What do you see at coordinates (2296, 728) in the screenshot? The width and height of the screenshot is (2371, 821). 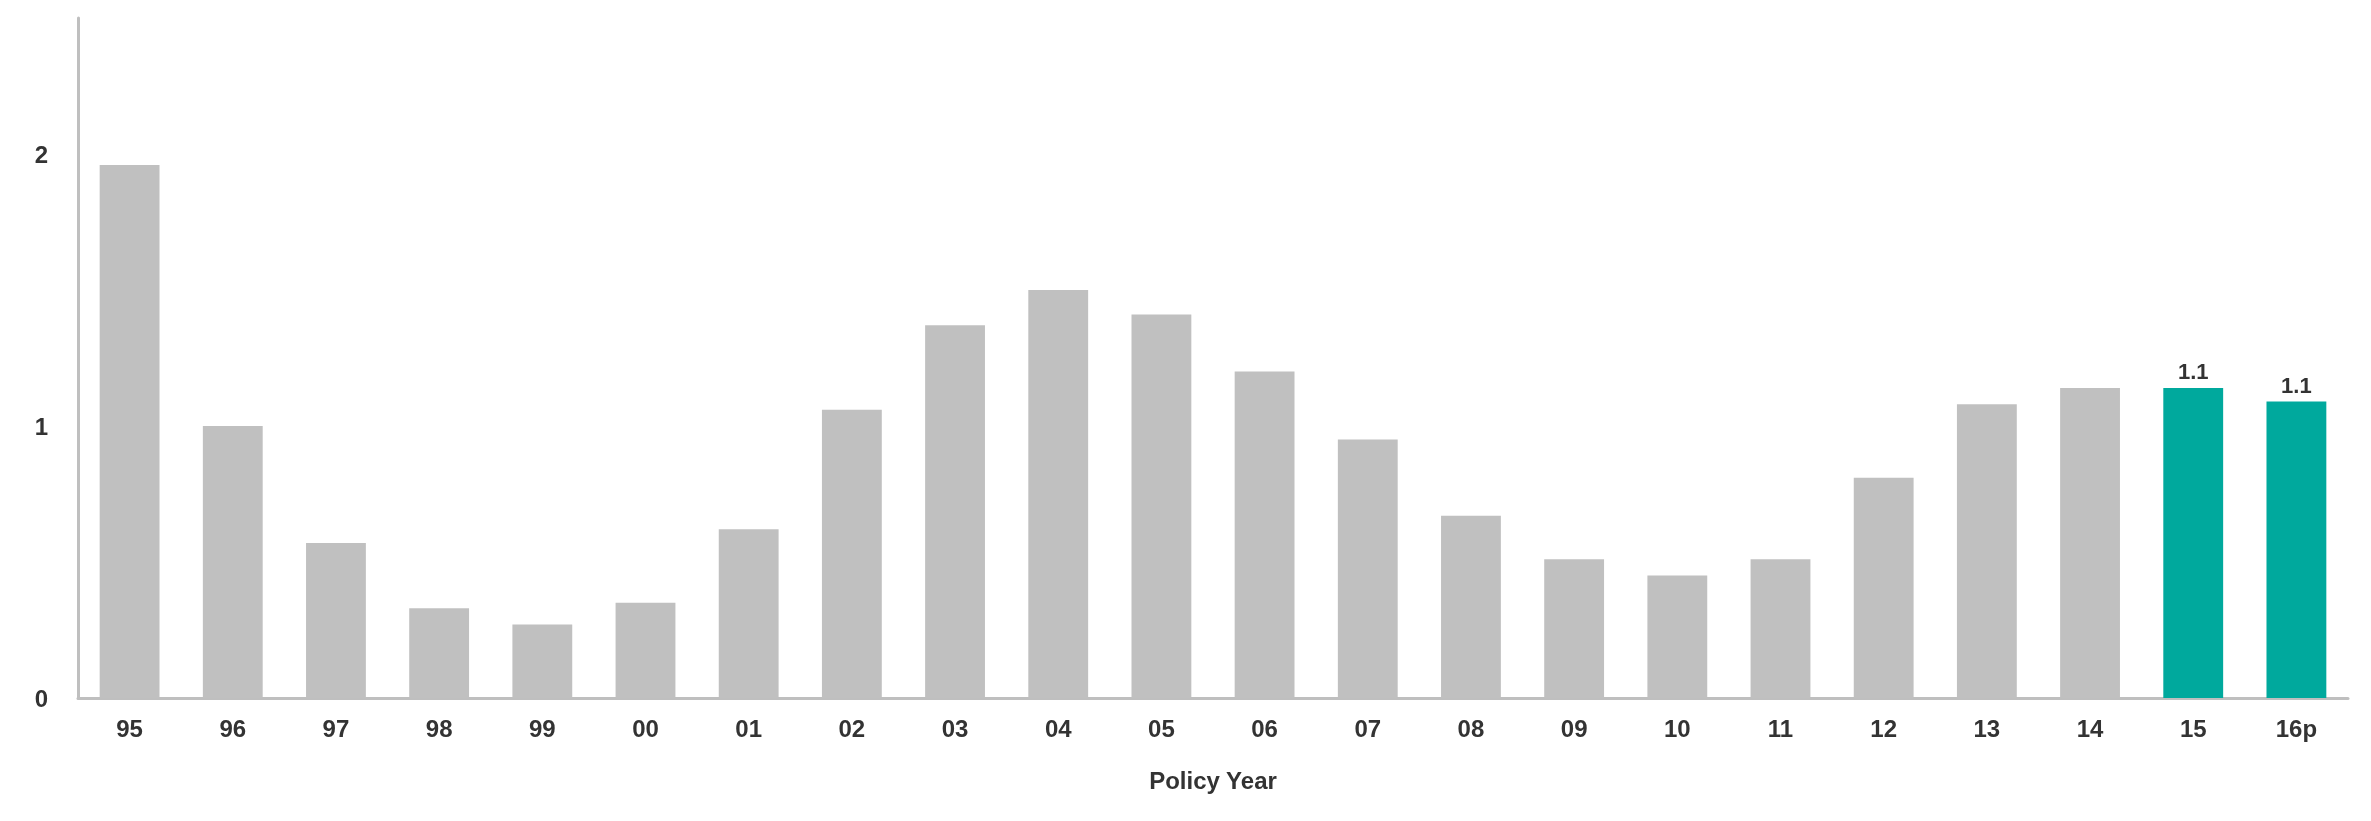 I see `x-tick-label: 16p` at bounding box center [2296, 728].